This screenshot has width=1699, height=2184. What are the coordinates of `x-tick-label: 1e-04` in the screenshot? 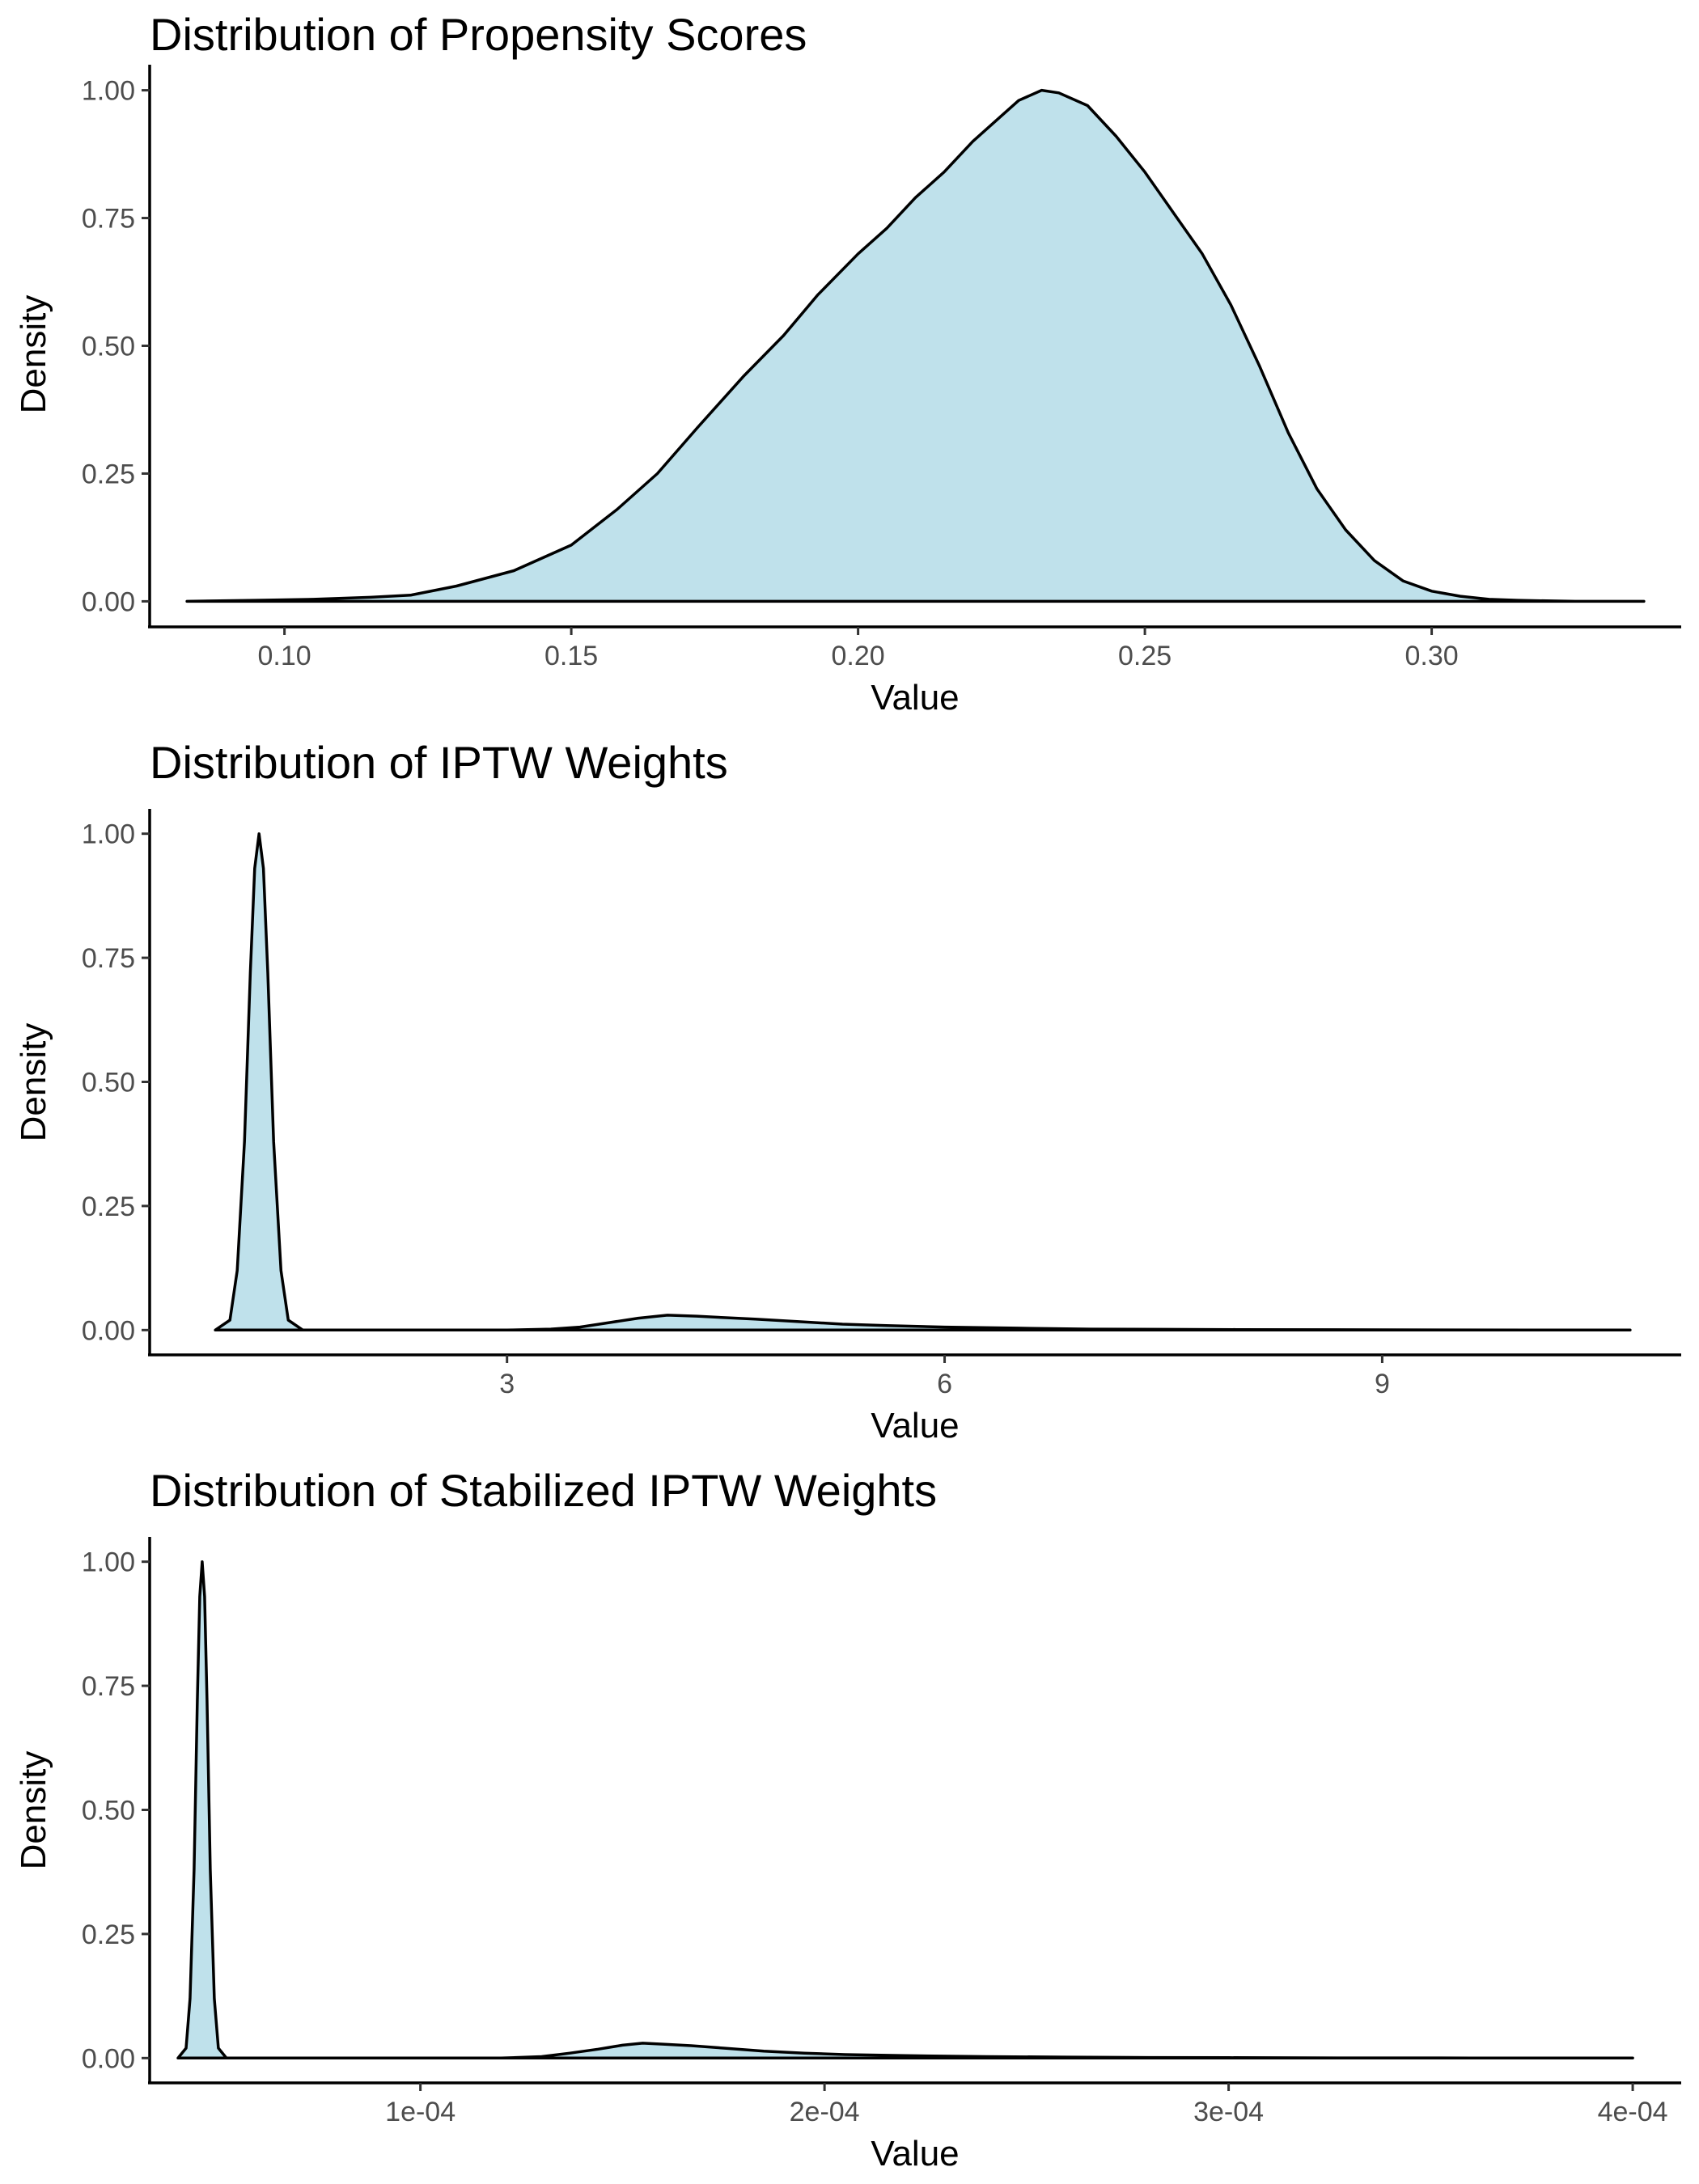 It's located at (420, 2112).